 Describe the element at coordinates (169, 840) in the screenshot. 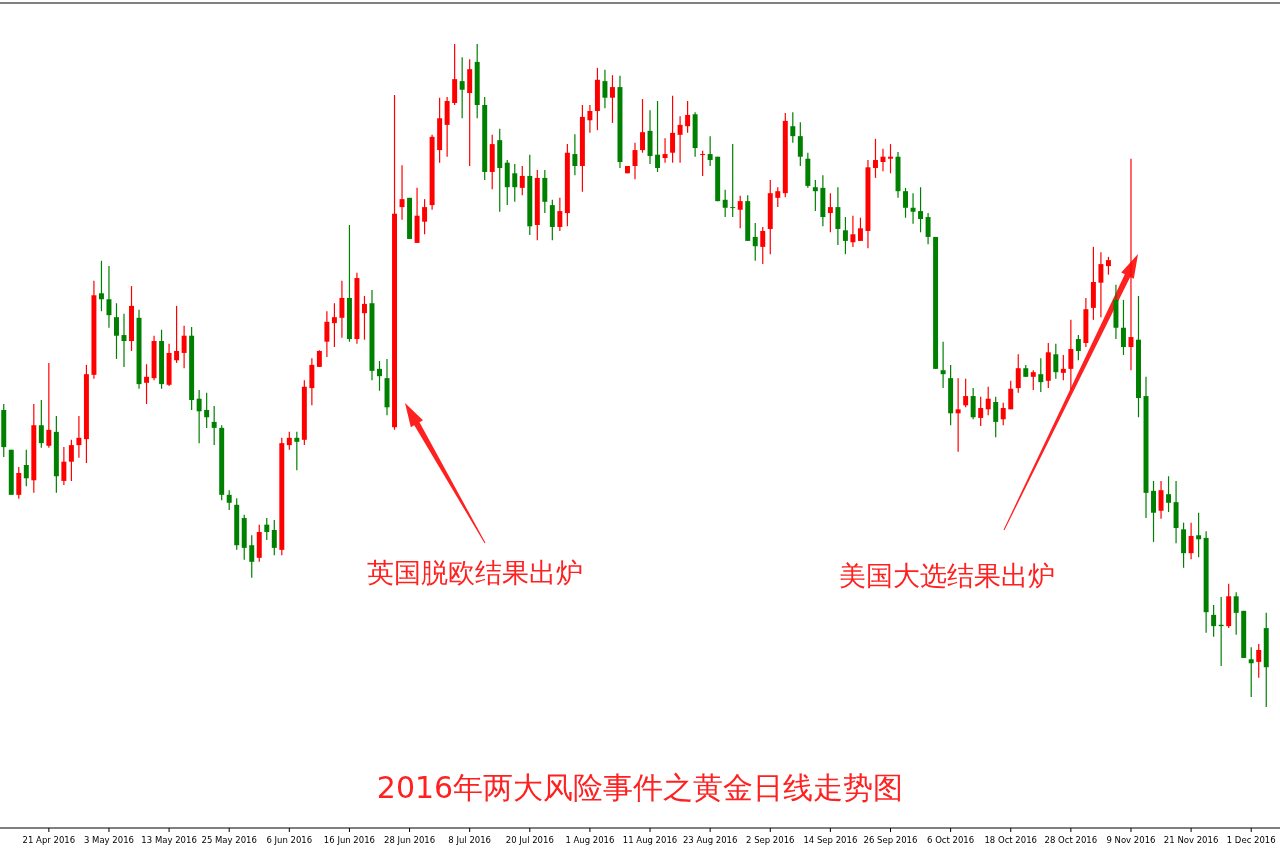

I see `x-tick-label: 13 May 2016` at that location.